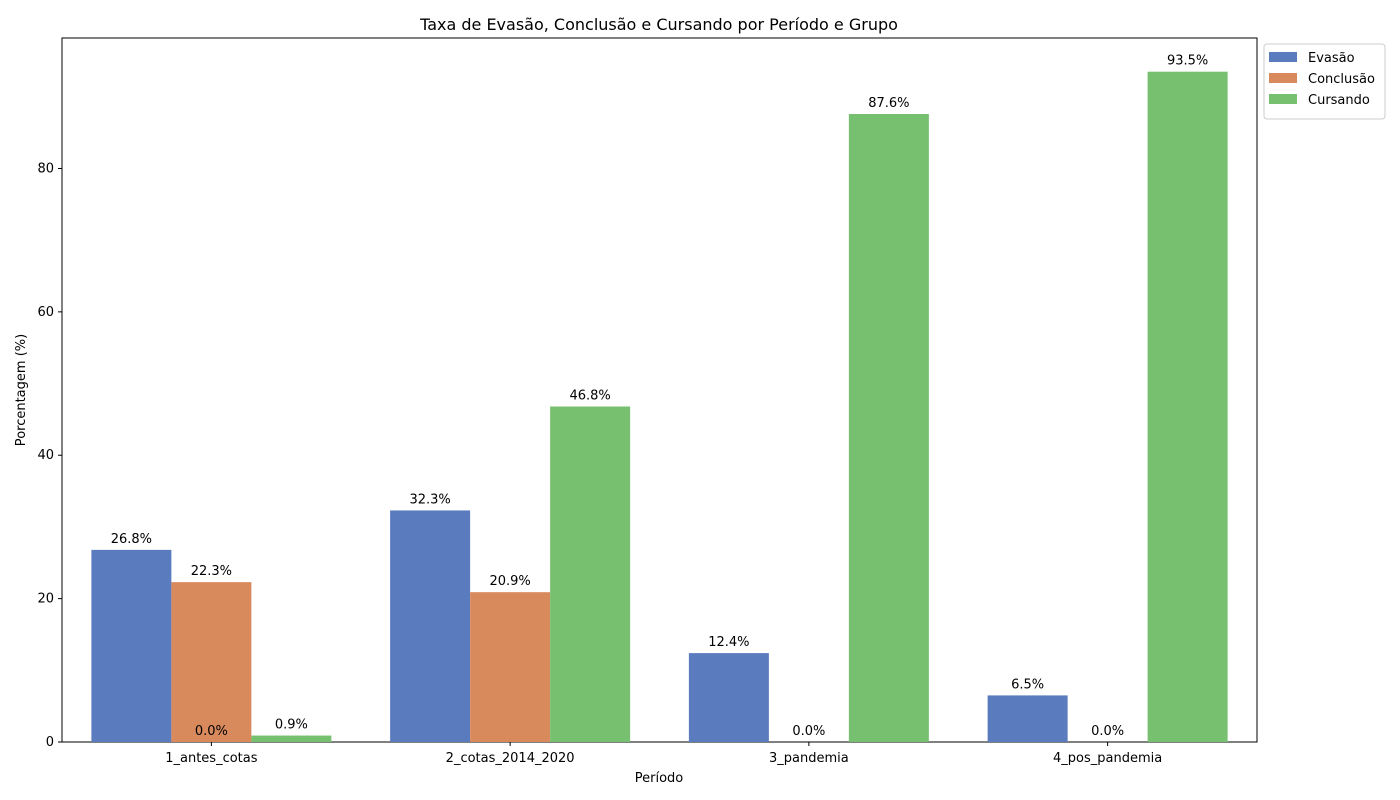  What do you see at coordinates (21, 390) in the screenshot?
I see `y-axis-label: Porcentagem (%)` at bounding box center [21, 390].